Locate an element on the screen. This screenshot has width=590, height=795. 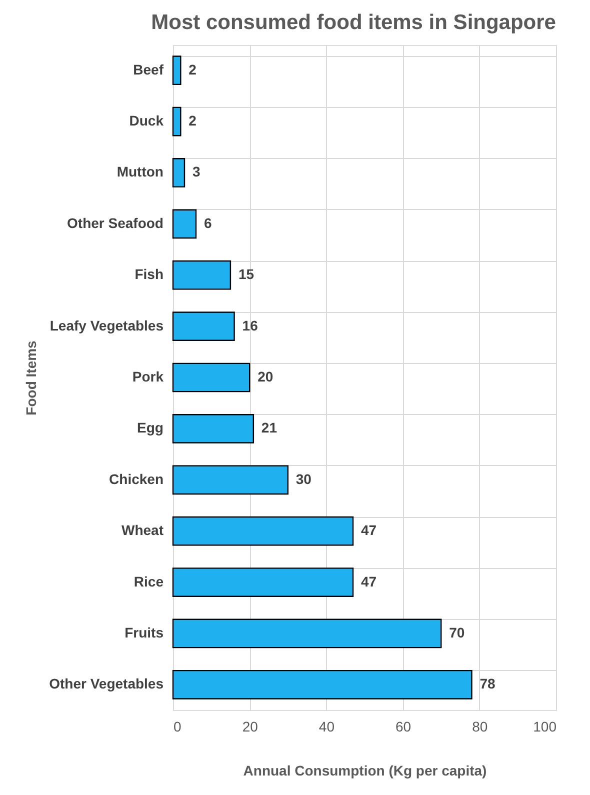
data-label: 70 is located at coordinates (457, 632).